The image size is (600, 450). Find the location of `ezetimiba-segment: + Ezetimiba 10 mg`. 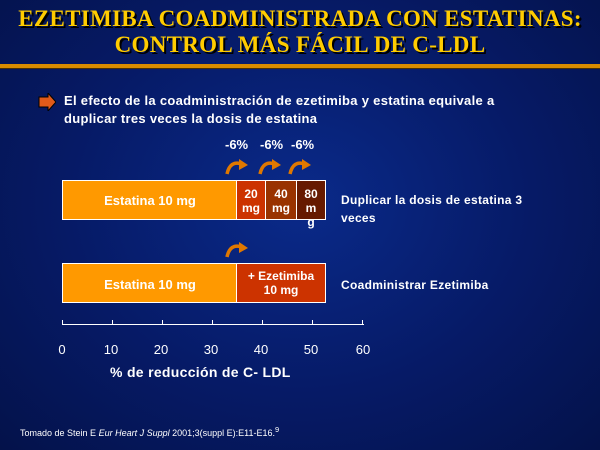

ezetimiba-segment: + Ezetimiba 10 mg is located at coordinates (281, 283).